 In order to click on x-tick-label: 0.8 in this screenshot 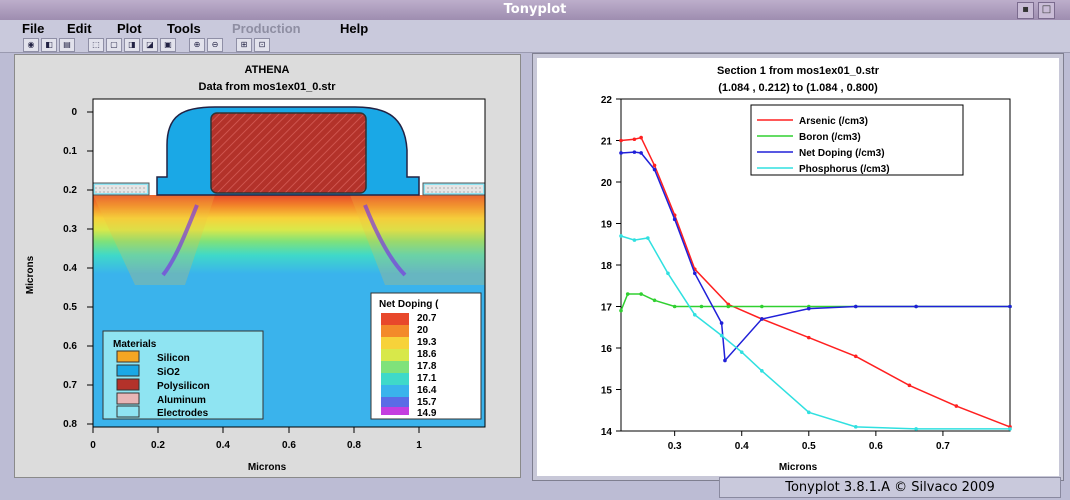, I will do `click(354, 445)`.